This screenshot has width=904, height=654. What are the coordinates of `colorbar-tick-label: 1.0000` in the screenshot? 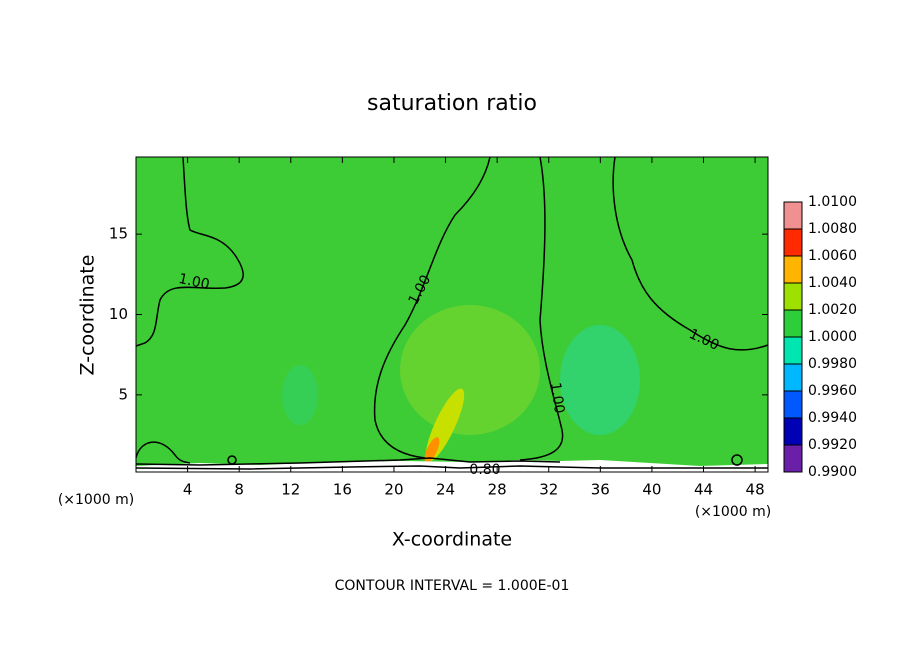 It's located at (832, 337).